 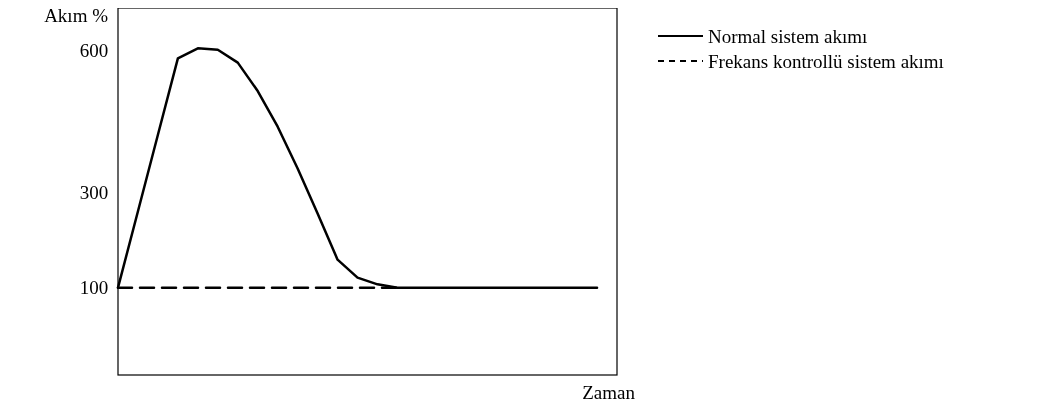 I want to click on legend-label: Frekans kontrollü sistem akımı, so click(x=826, y=61).